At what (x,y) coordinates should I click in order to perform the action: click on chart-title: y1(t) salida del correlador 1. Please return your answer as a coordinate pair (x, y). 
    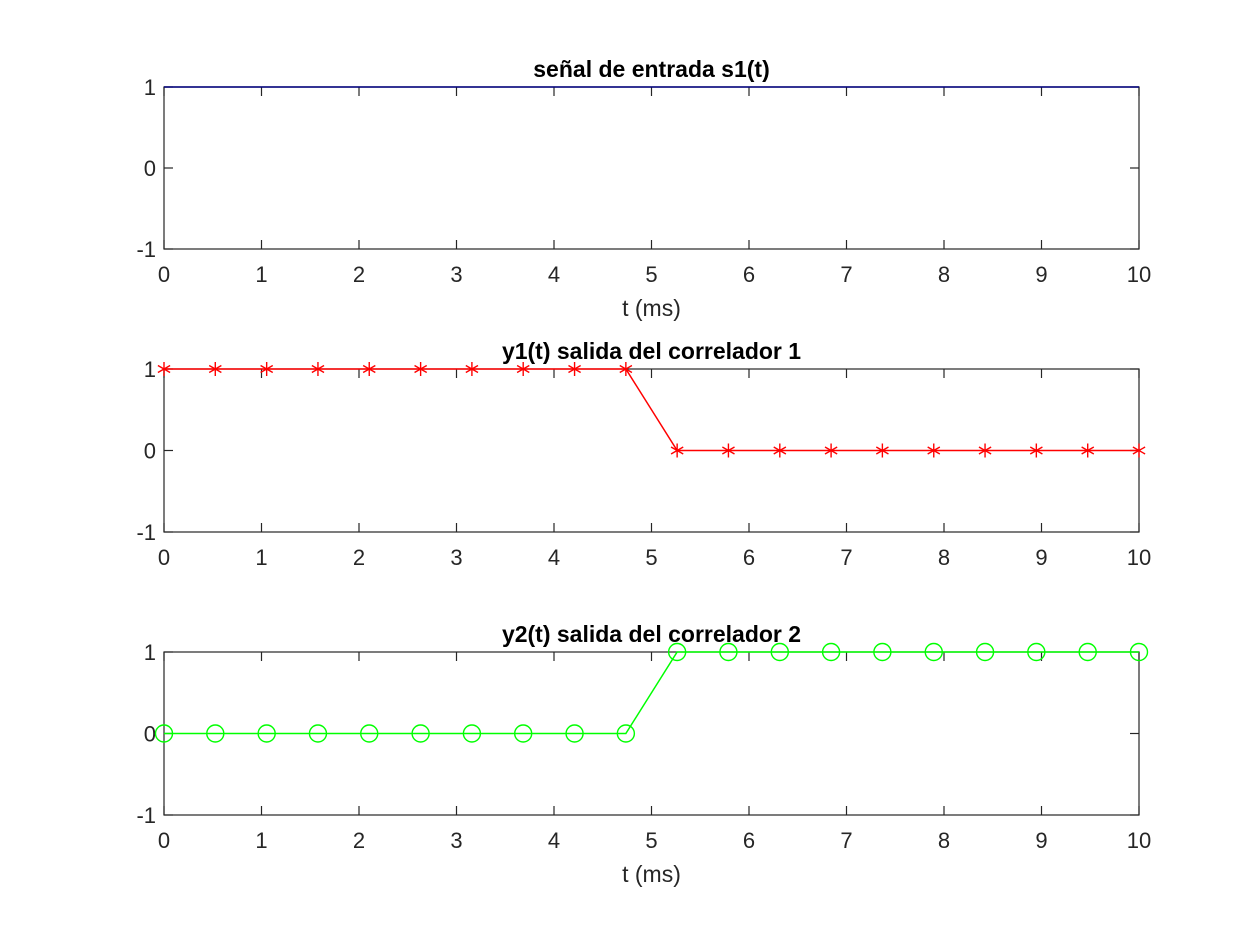
    Looking at the image, I should click on (651, 351).